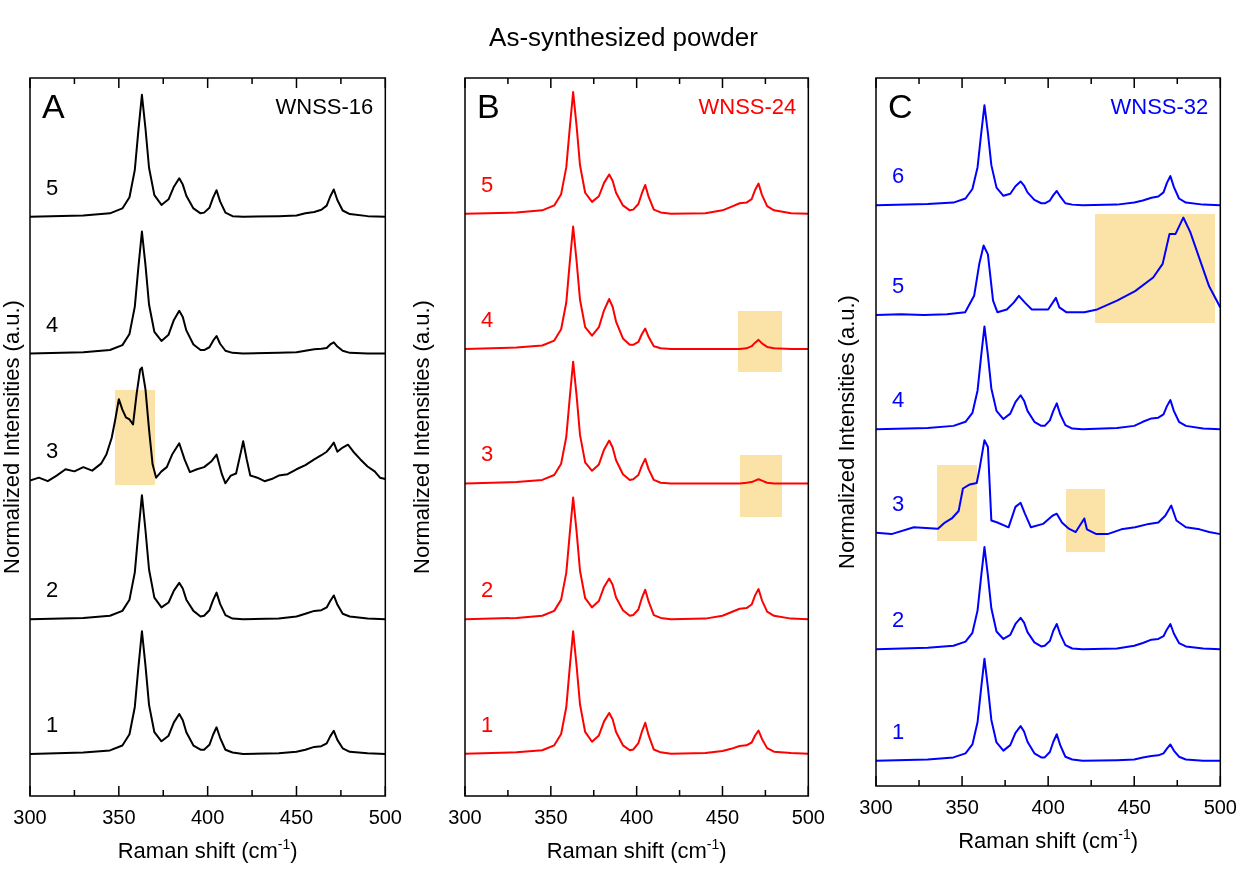  I want to click on annotation: WNSS-16, so click(324, 106).